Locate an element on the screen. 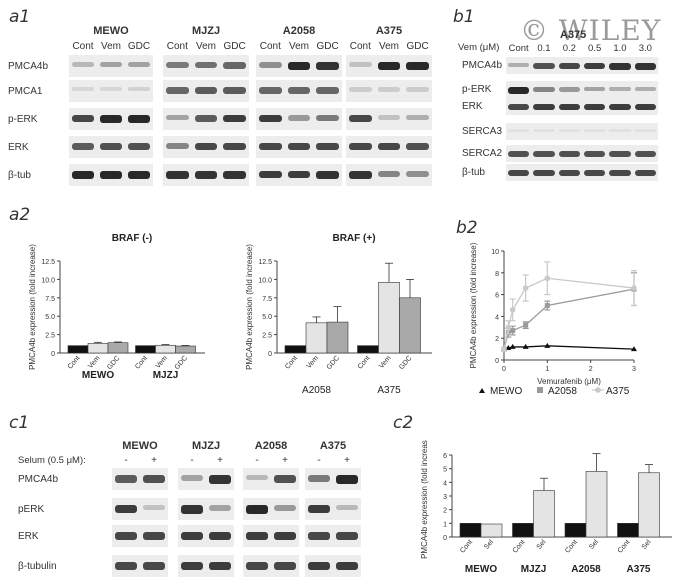  panel-label-a1: a1 is located at coordinates (20, 17).